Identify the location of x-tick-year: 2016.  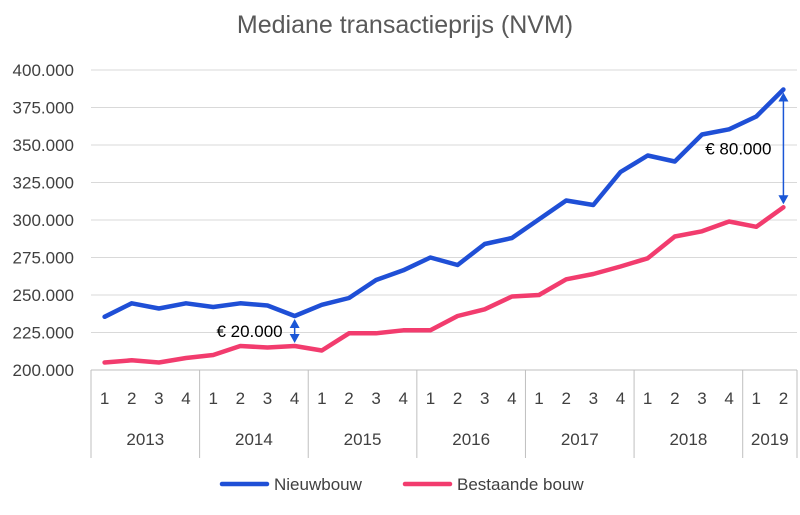
(471, 439).